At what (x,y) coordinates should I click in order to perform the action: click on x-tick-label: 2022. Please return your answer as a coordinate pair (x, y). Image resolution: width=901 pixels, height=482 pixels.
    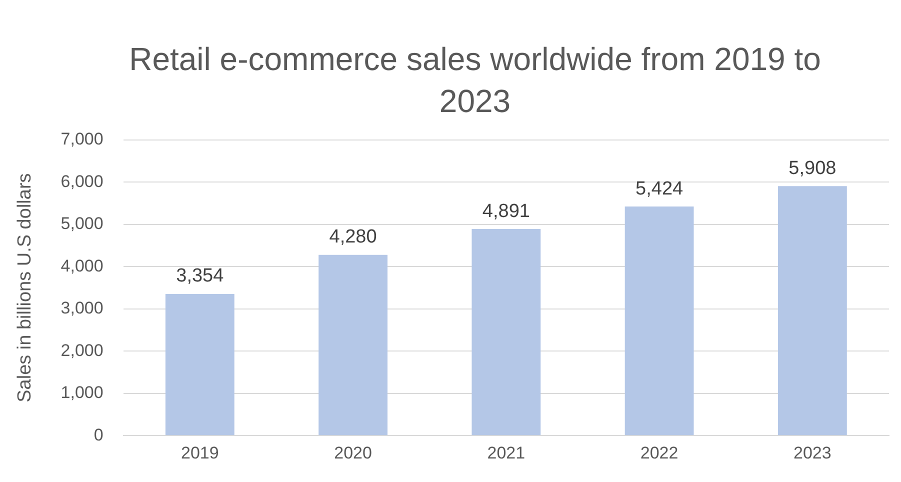
    Looking at the image, I should click on (659, 452).